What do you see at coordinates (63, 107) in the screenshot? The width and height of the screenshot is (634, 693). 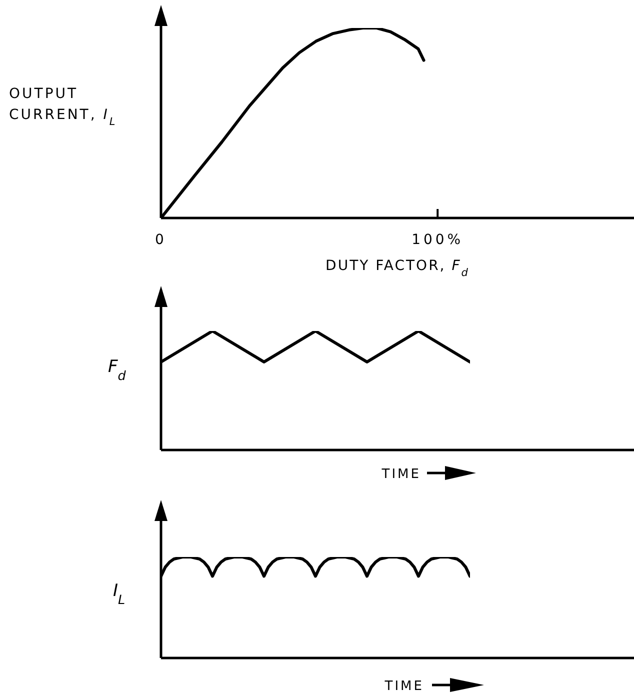 I see `y-axis-title: OUTPUT CURRENT, I$_{L}$` at bounding box center [63, 107].